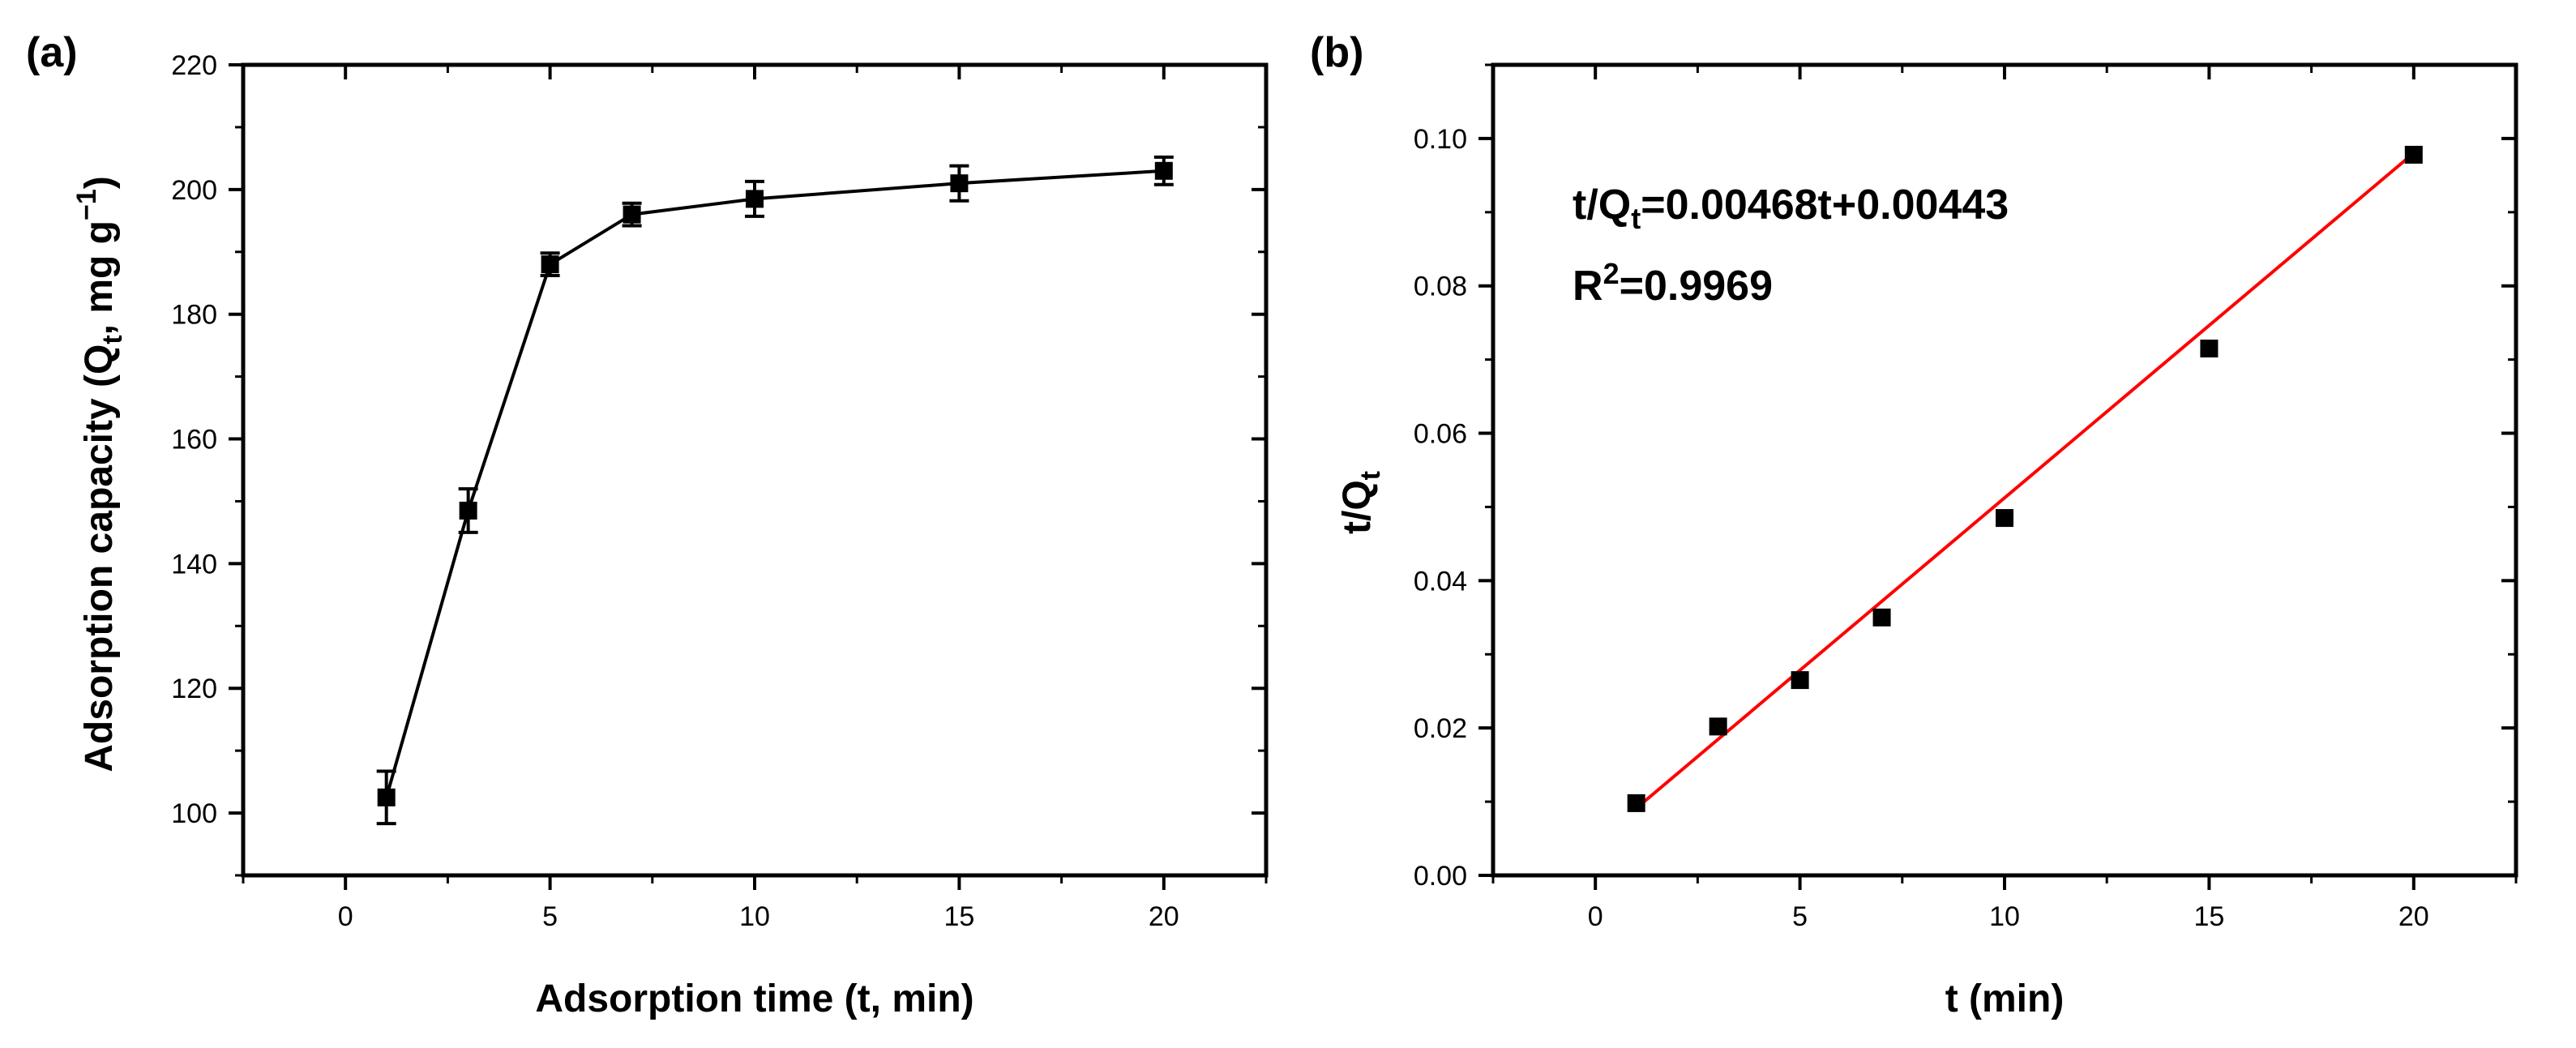  I want to click on y-tick-label: 160, so click(194, 440).